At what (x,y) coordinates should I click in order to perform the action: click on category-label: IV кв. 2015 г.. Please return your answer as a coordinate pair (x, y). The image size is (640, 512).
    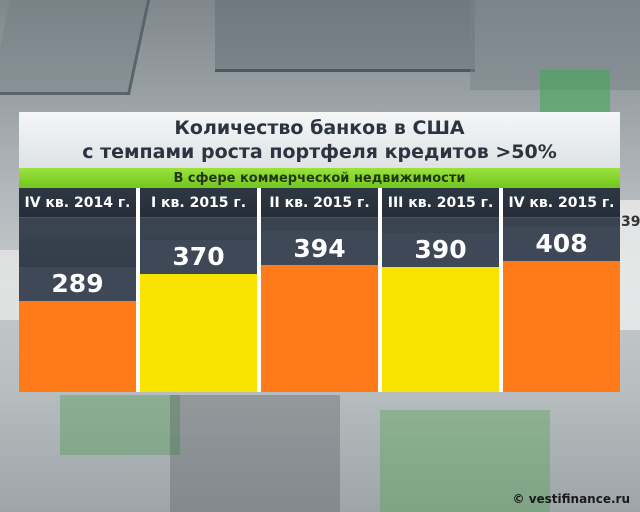
    Looking at the image, I should click on (561, 202).